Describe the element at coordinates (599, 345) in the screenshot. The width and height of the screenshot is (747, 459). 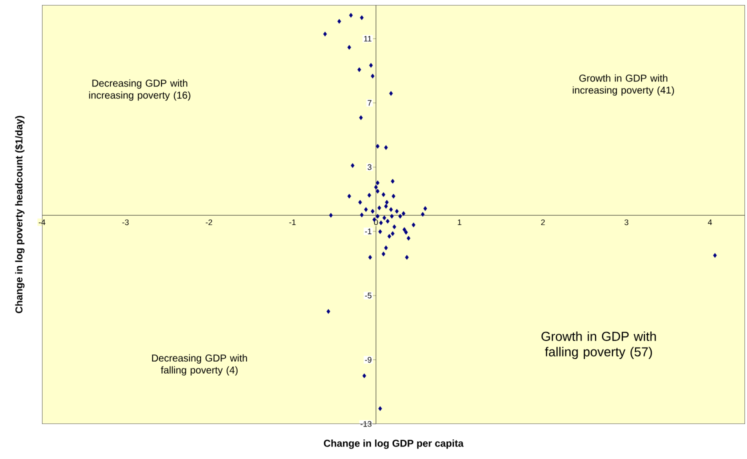
I see `annotation: Growth in GDP with falling poverty (57)` at that location.